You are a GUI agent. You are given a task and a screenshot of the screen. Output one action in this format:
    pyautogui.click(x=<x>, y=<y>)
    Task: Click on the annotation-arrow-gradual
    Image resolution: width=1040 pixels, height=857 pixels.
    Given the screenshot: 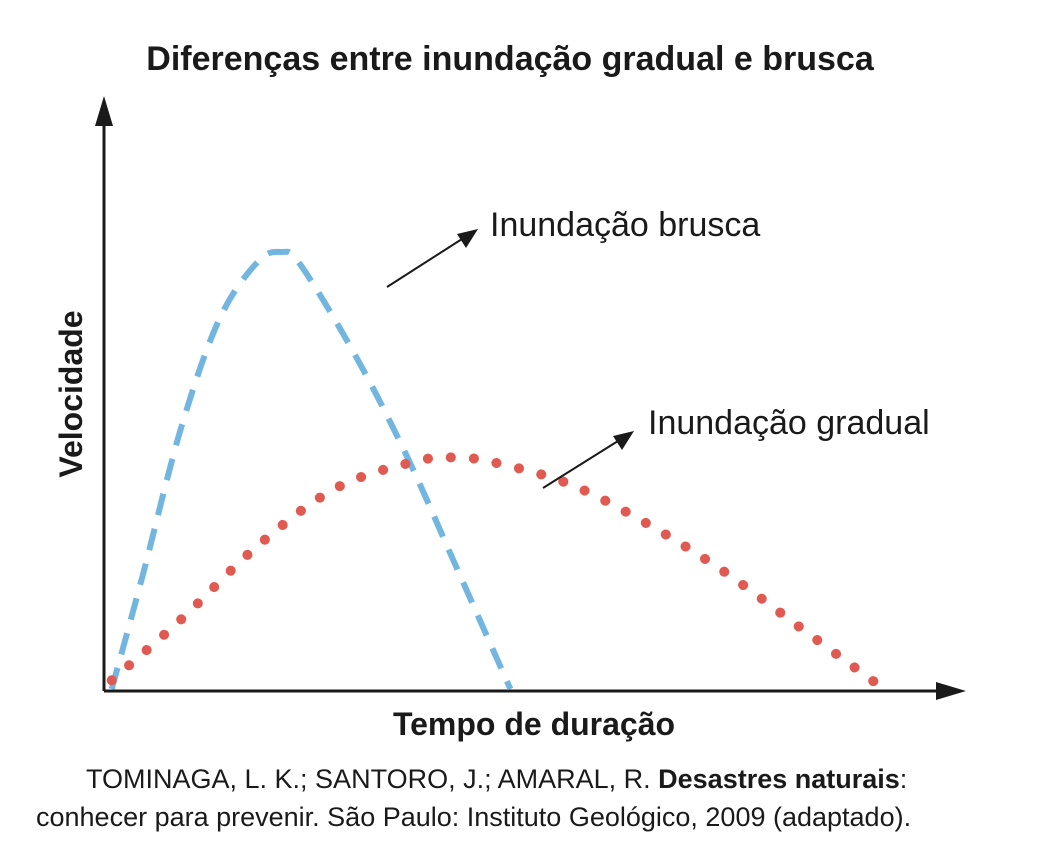 What is the action you would take?
    pyautogui.click(x=580, y=464)
    